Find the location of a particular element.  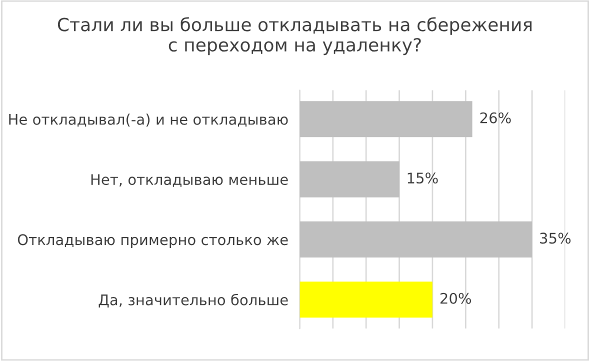

data-label: 26% is located at coordinates (495, 118).